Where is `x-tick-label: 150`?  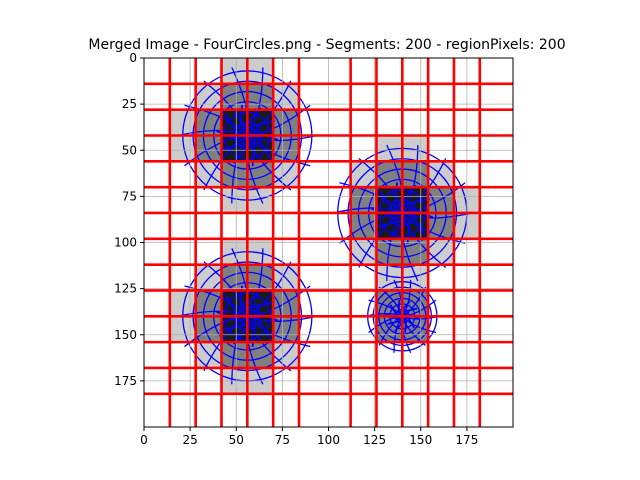 x-tick-label: 150 is located at coordinates (420, 440).